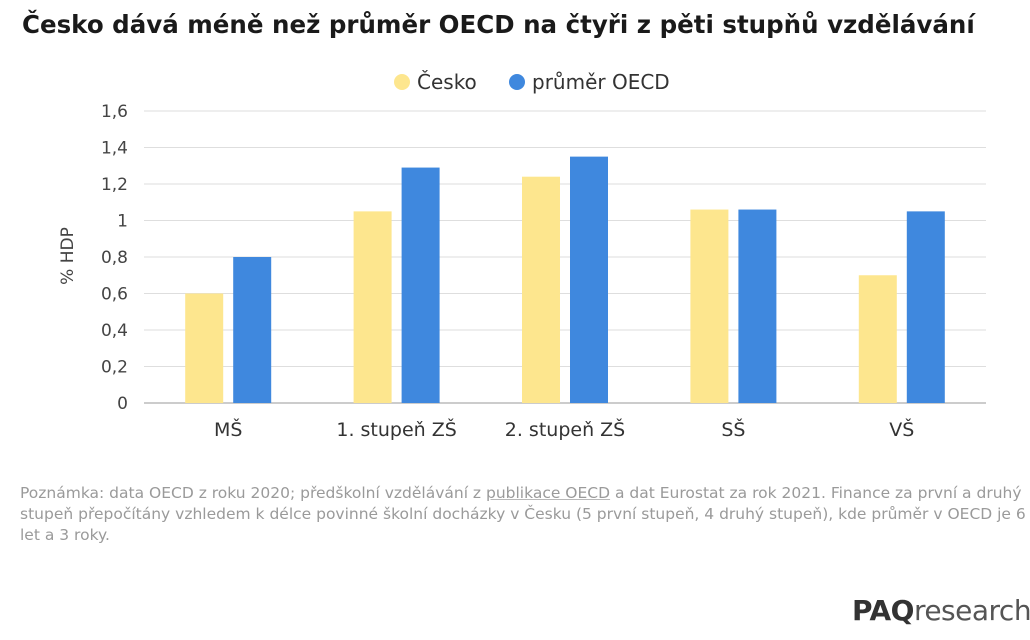 This screenshot has width=1030, height=640. I want to click on x-tick-label: SŠ, so click(733, 429).